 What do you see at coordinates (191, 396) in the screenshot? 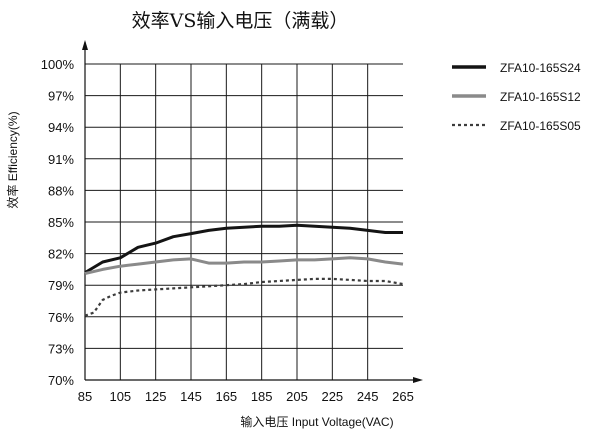
I see `x-tick-label: 145` at bounding box center [191, 396].